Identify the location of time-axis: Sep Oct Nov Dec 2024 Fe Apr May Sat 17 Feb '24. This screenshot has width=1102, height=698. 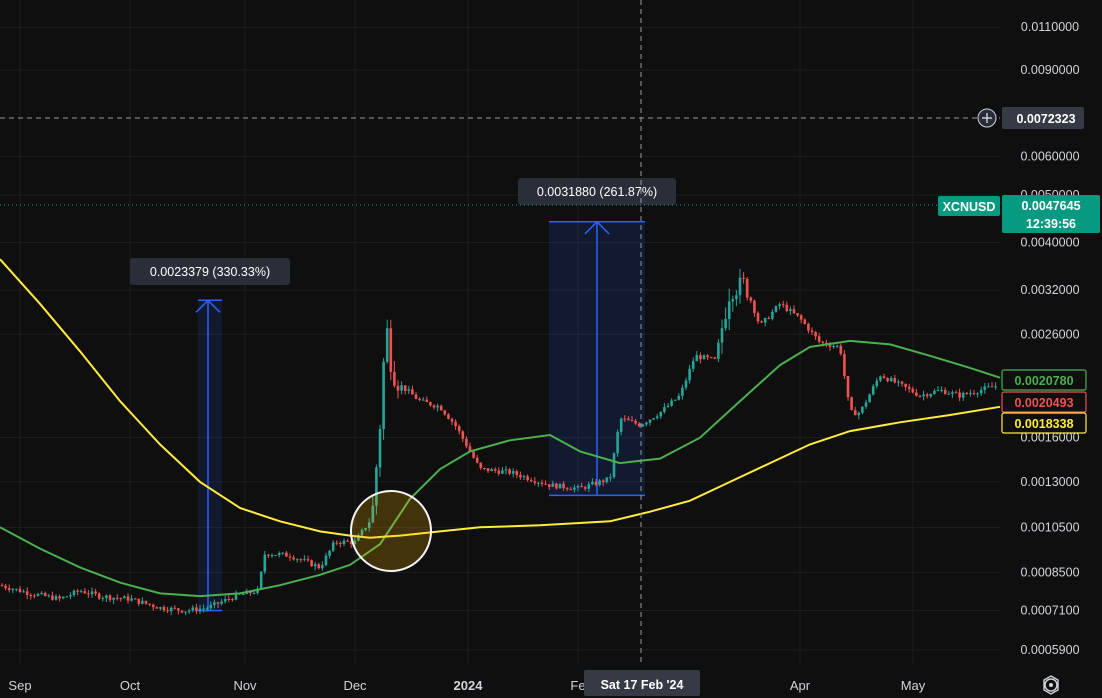
(533, 683).